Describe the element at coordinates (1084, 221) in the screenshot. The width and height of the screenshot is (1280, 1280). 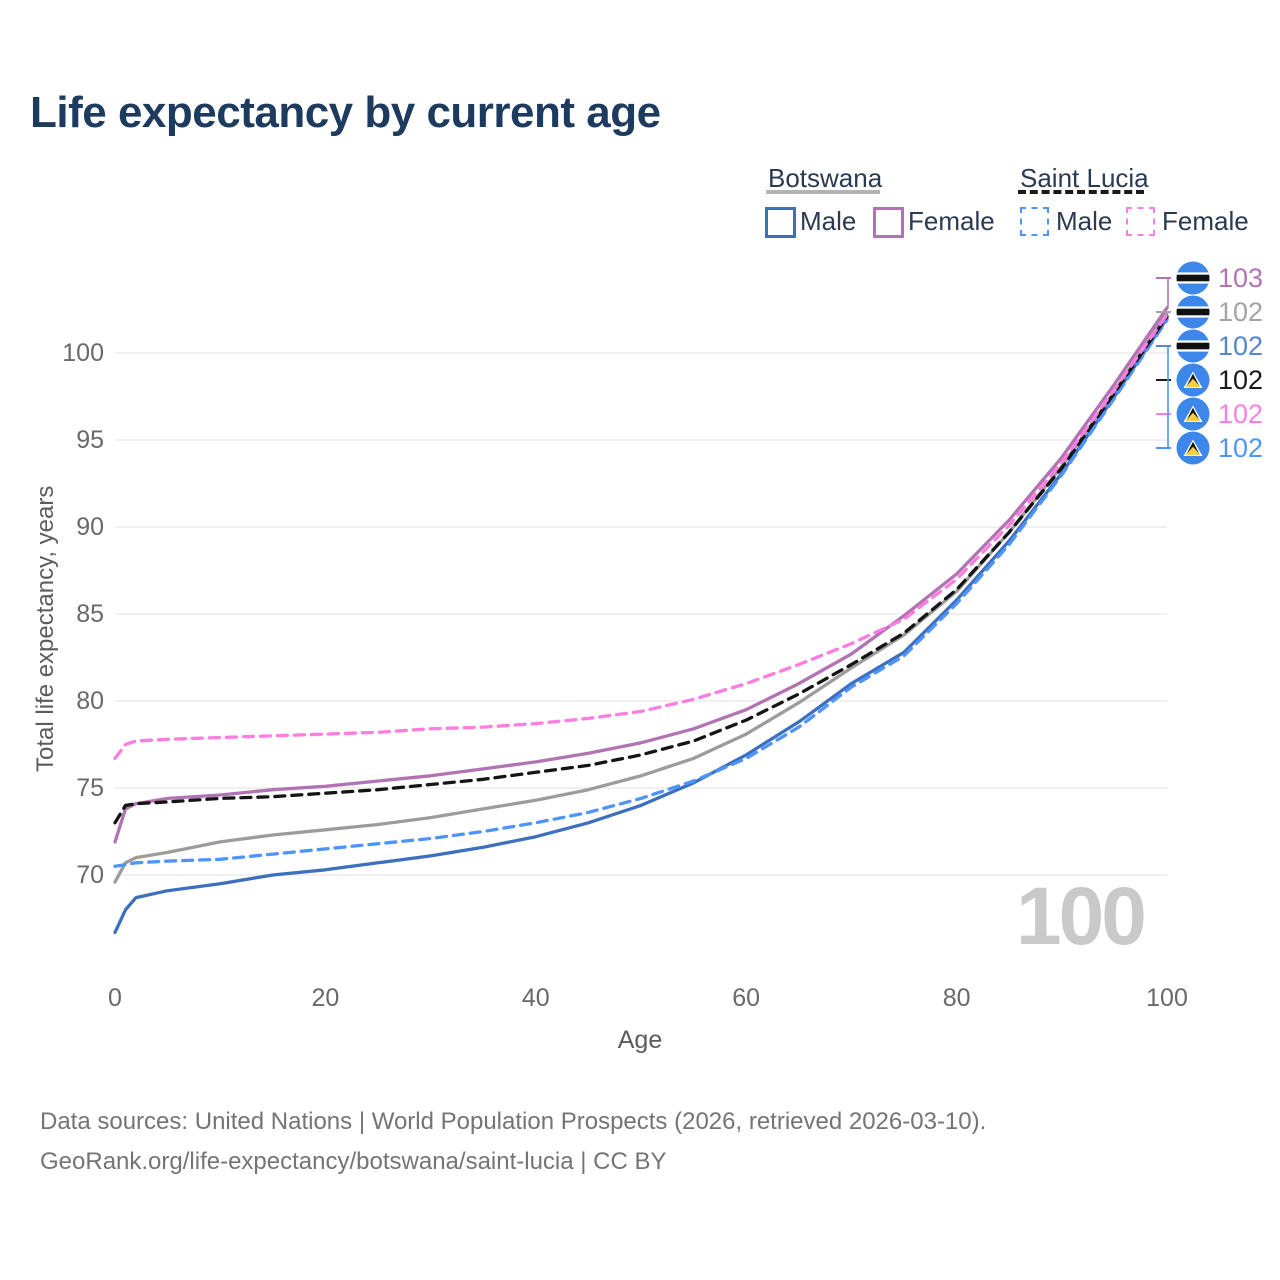
I see `legend-label-saint-lucia-male: Male` at that location.